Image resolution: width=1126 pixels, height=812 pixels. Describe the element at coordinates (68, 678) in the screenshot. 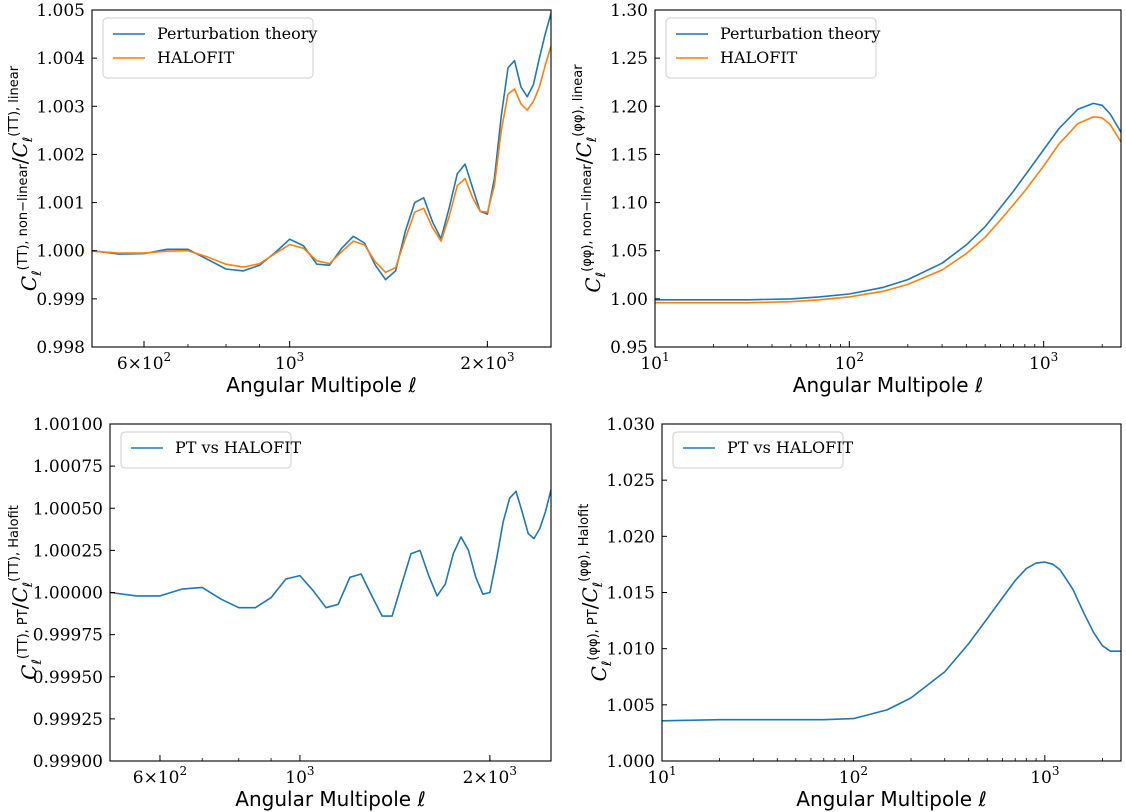

I see `y-tick-label: 0.99950` at that location.